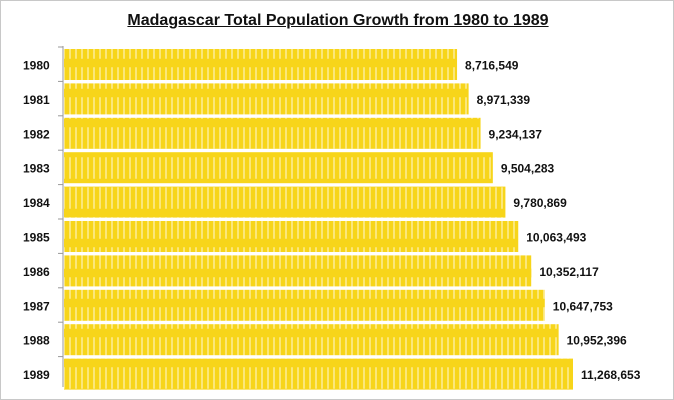  What do you see at coordinates (611, 375) in the screenshot?
I see `data-label: 11,268,653` at bounding box center [611, 375].